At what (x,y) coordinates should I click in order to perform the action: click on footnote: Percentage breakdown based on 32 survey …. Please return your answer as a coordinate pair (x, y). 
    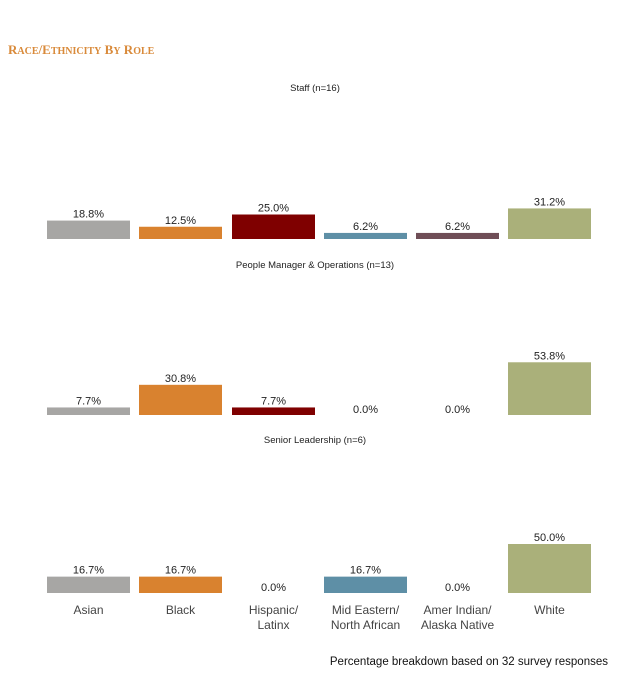
    Looking at the image, I should click on (469, 662).